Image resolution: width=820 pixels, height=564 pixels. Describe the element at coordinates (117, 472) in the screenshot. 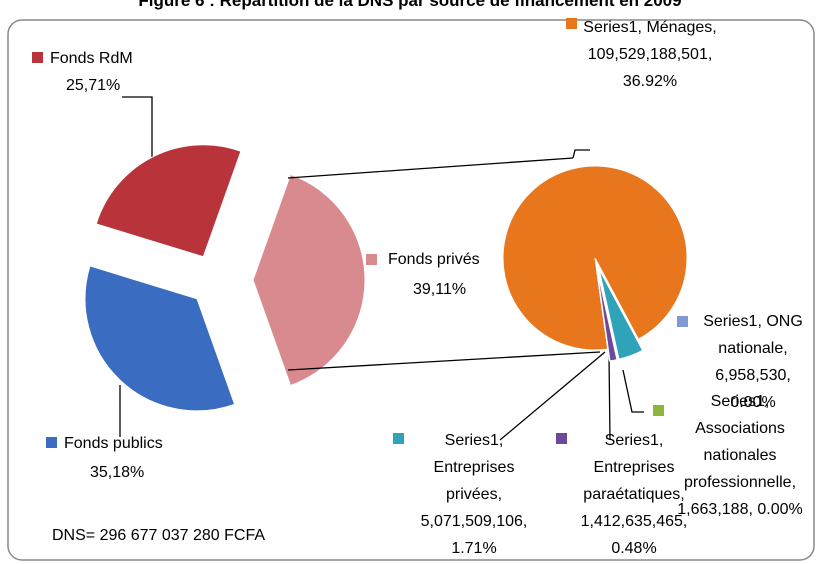

I see `value-label: 35,18%` at that location.